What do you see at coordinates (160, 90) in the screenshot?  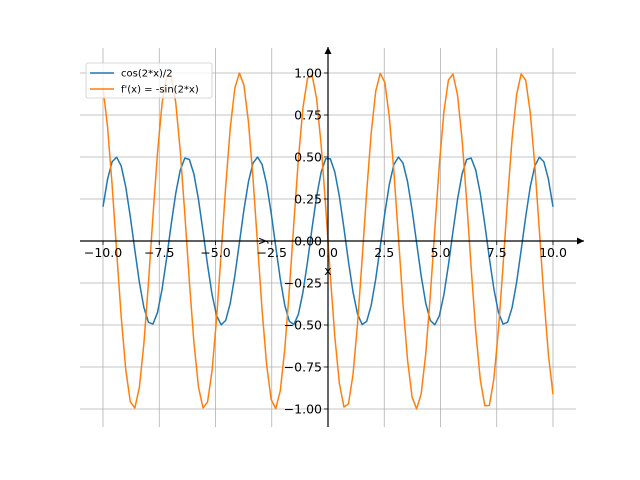 I see `legend-label-neg-sin: f'(x) = -sin(2*x)` at bounding box center [160, 90].